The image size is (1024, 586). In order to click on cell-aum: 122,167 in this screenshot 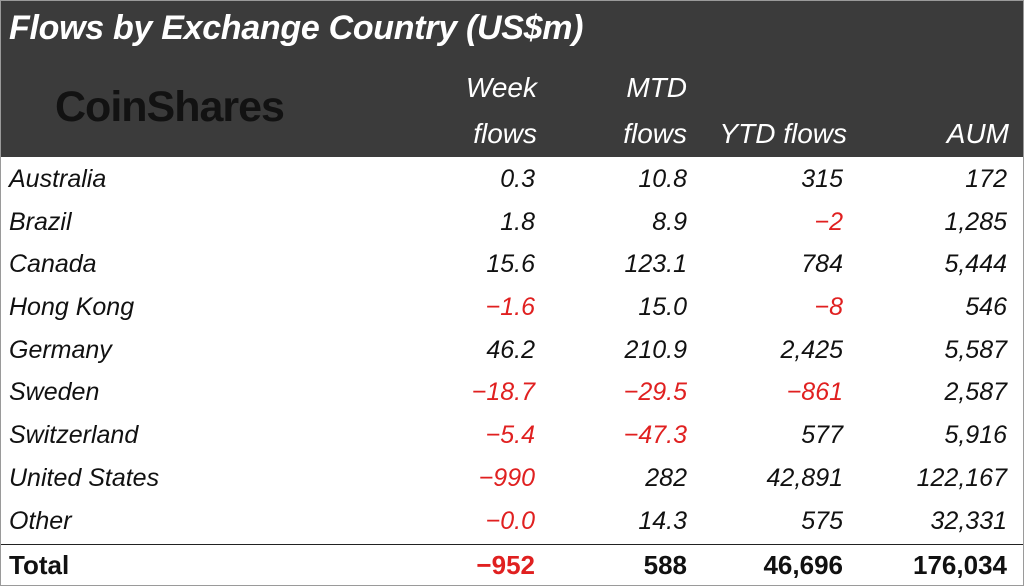, I will do `click(961, 477)`.